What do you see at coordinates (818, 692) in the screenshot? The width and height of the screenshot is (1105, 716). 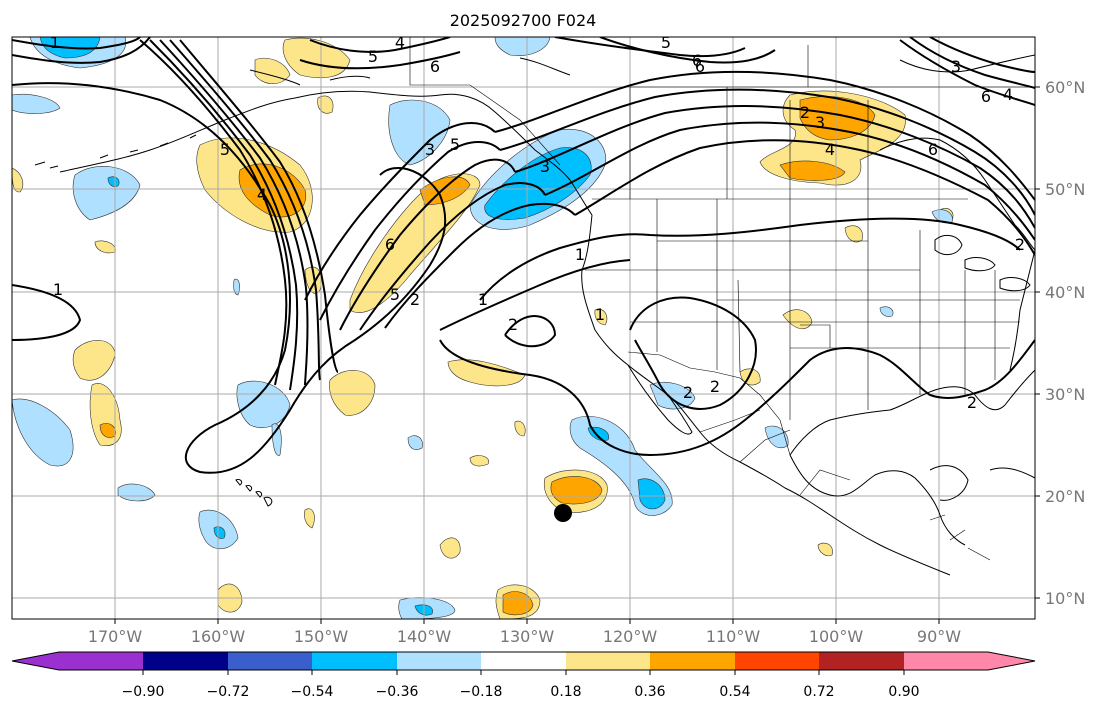 I see `colorbar-tick: 0.72` at bounding box center [818, 692].